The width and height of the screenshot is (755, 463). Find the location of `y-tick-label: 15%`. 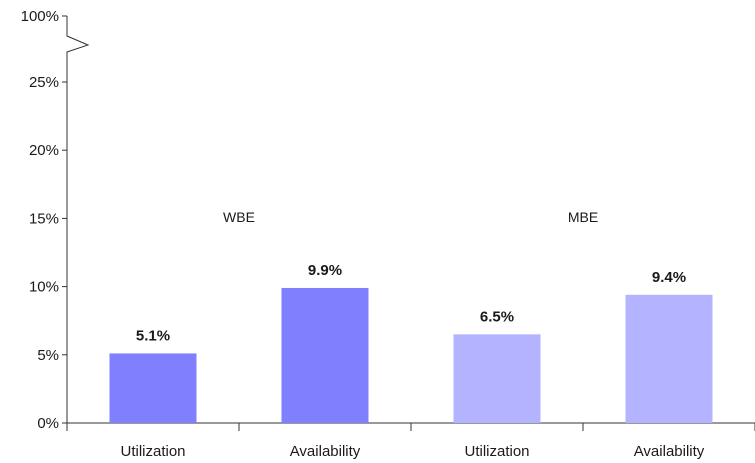

y-tick-label: 15% is located at coordinates (44, 218).